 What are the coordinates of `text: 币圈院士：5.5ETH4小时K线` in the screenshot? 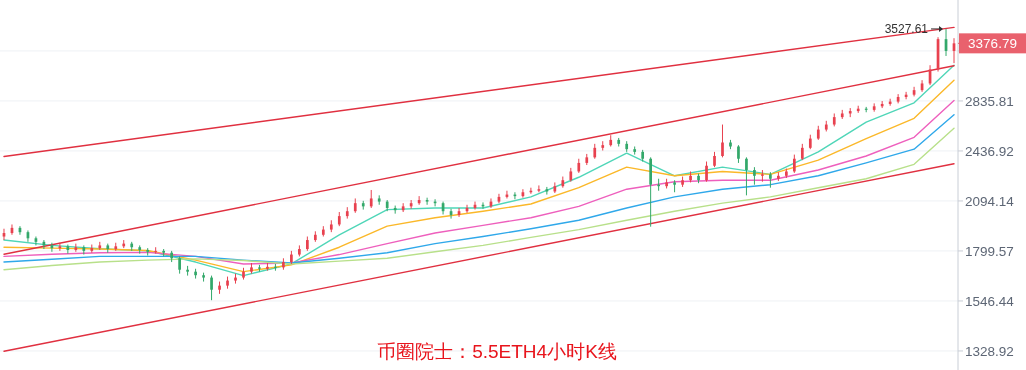 It's located at (497, 351).